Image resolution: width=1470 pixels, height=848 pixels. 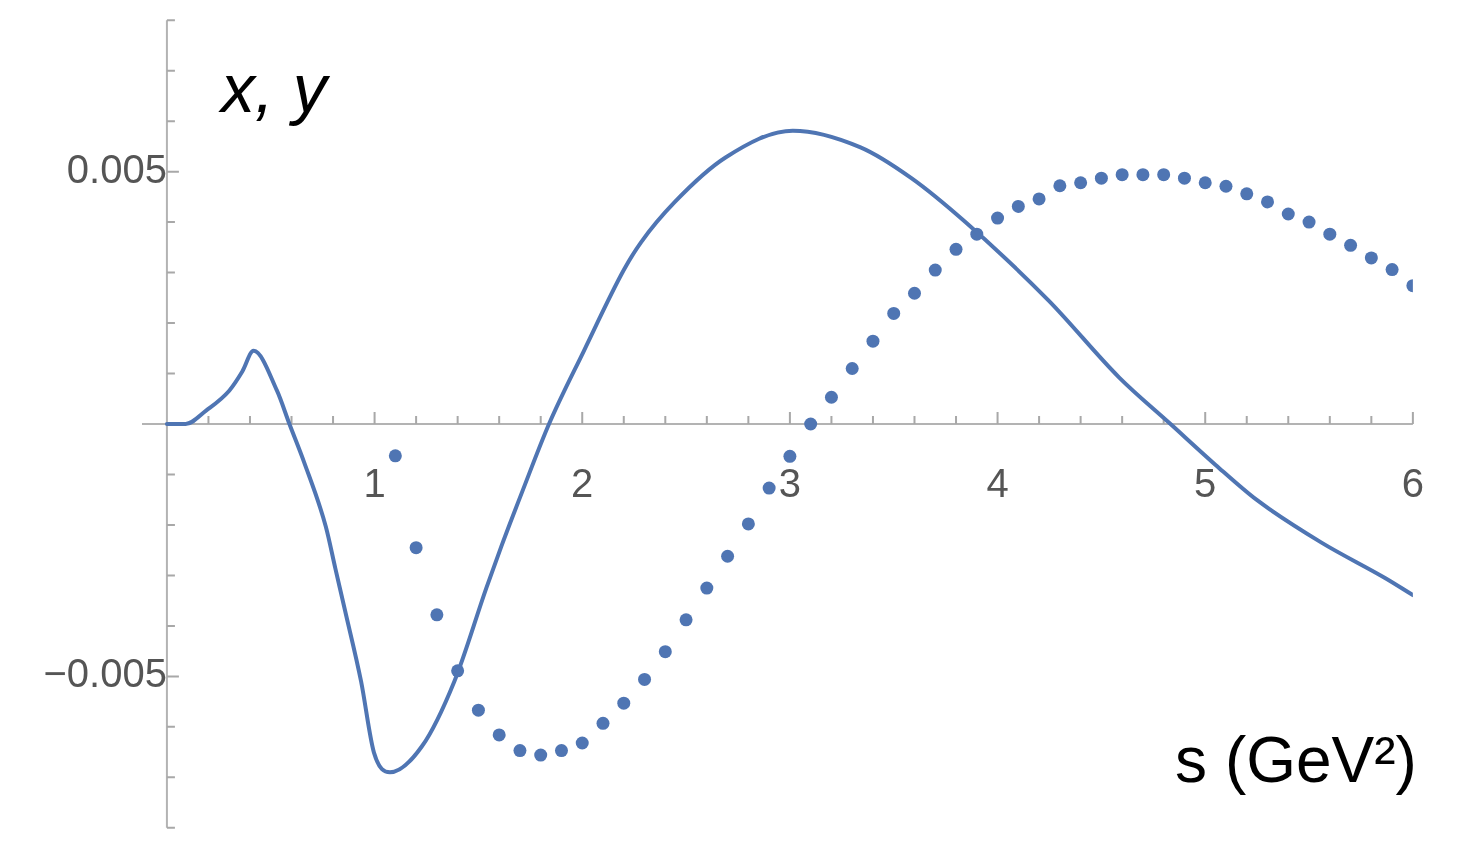 What do you see at coordinates (374, 483) in the screenshot?
I see `x-tick-label: 1` at bounding box center [374, 483].